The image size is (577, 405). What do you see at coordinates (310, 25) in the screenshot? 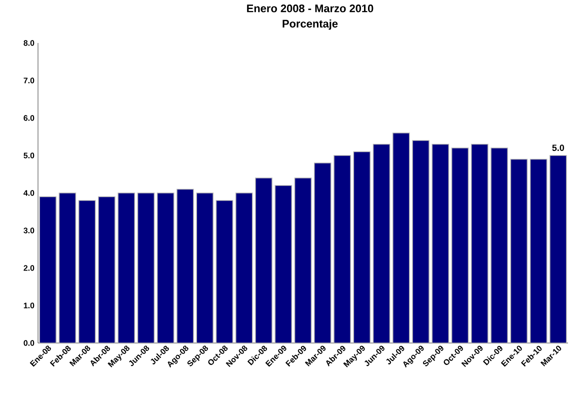
I see `chart-subtitle: Porcentaje` at bounding box center [310, 25].